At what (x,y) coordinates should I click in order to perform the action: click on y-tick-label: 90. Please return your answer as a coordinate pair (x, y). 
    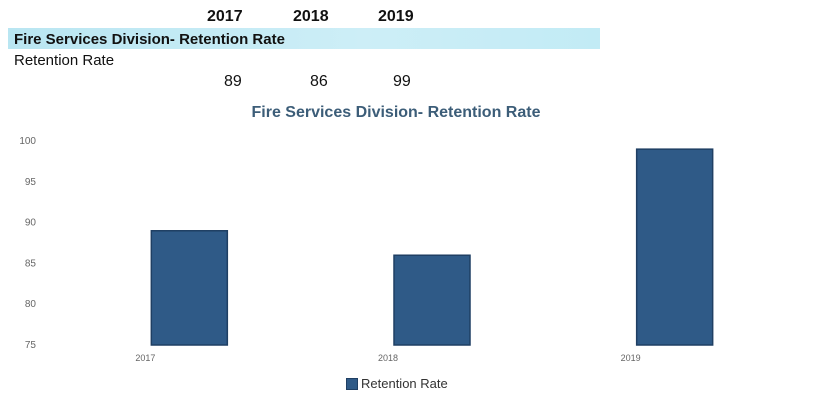
    Looking at the image, I should click on (31, 223).